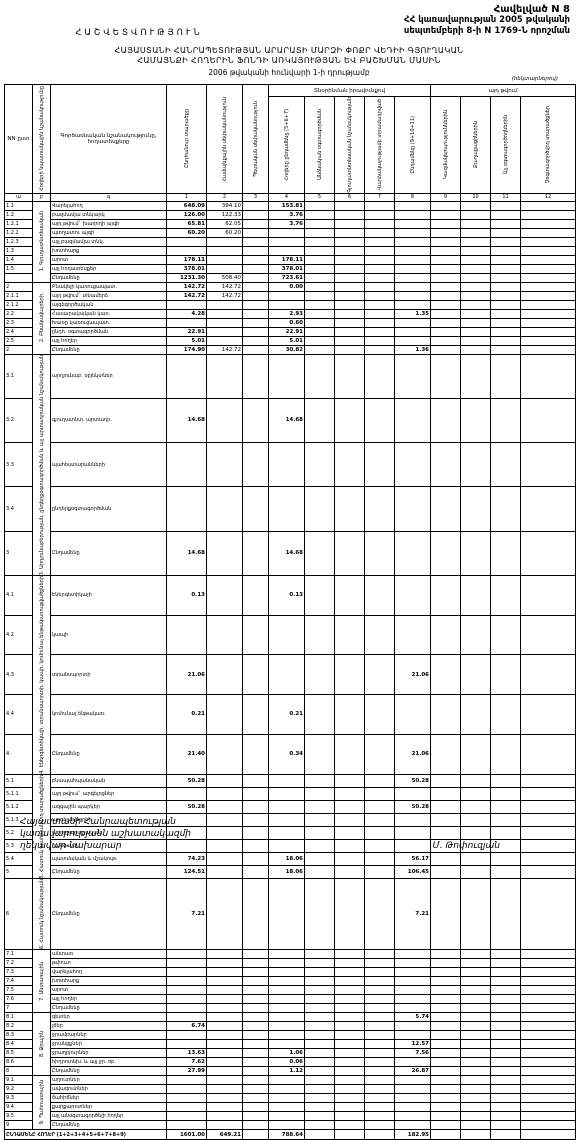  Describe the element at coordinates (224, 286) in the screenshot. I see `cell-col-2: 142.72` at that location.